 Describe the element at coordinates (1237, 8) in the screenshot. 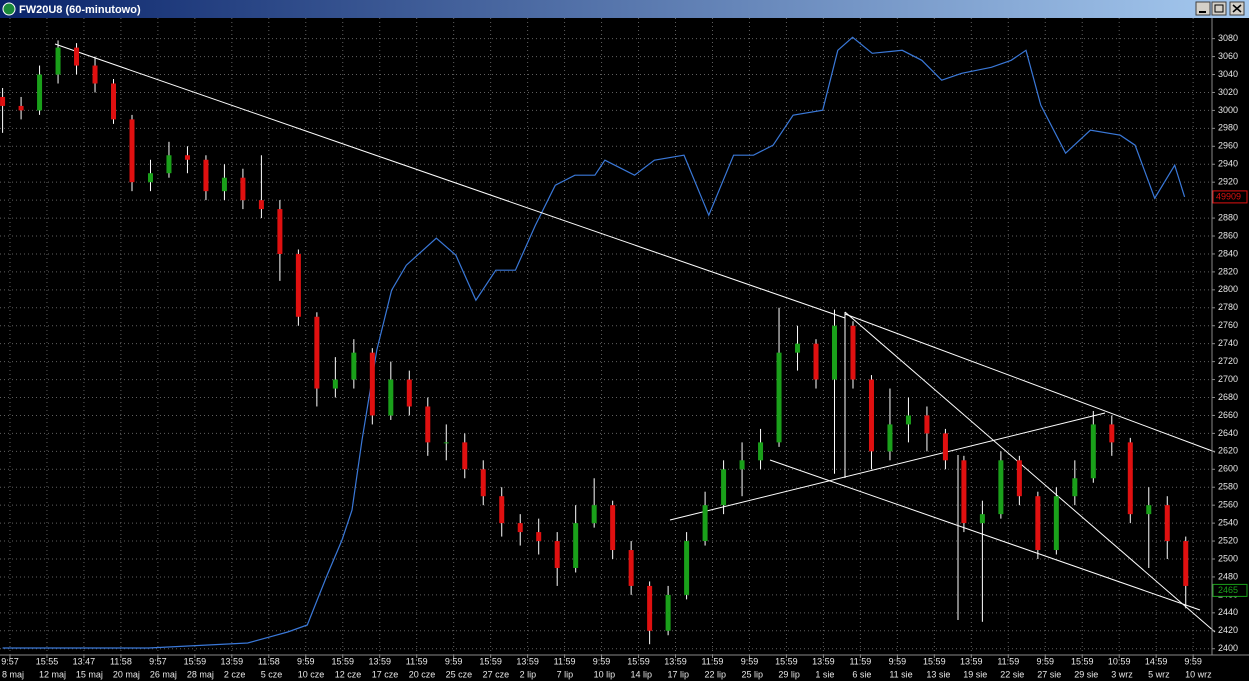

I see `close-glyph` at that location.